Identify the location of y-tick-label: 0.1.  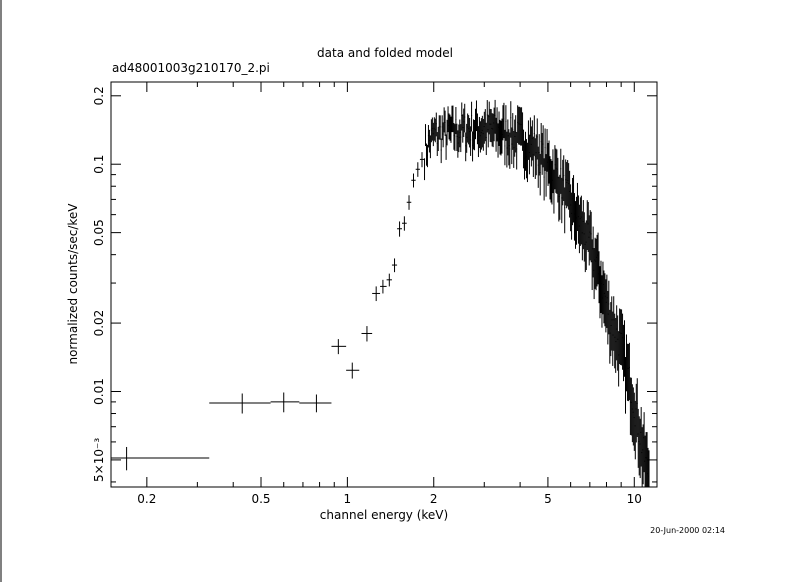
(99, 164).